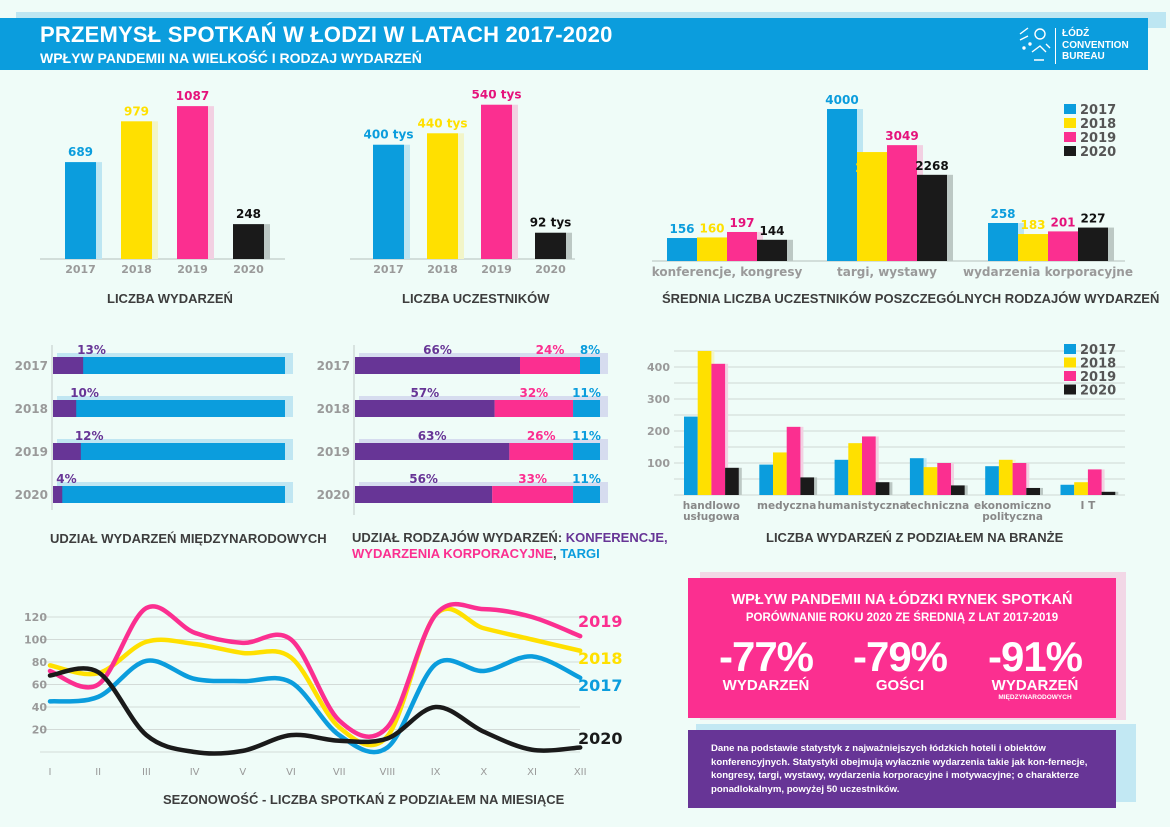 The height and width of the screenshot is (827, 1170). What do you see at coordinates (453, 553) in the screenshot?
I see `title-part-corporate: WYDARZENIA KORPORACYJNE` at bounding box center [453, 553].